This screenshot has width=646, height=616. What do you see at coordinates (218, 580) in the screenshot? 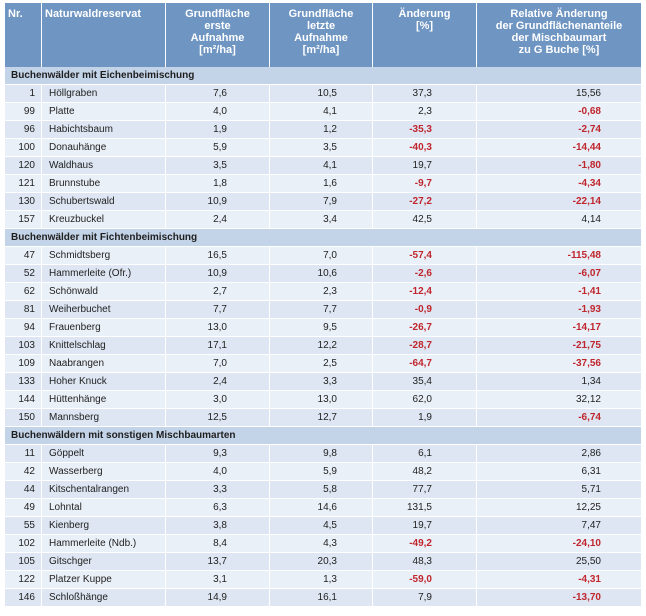
I see `cell-grundflaeche-erste: 3,1` at bounding box center [218, 580].